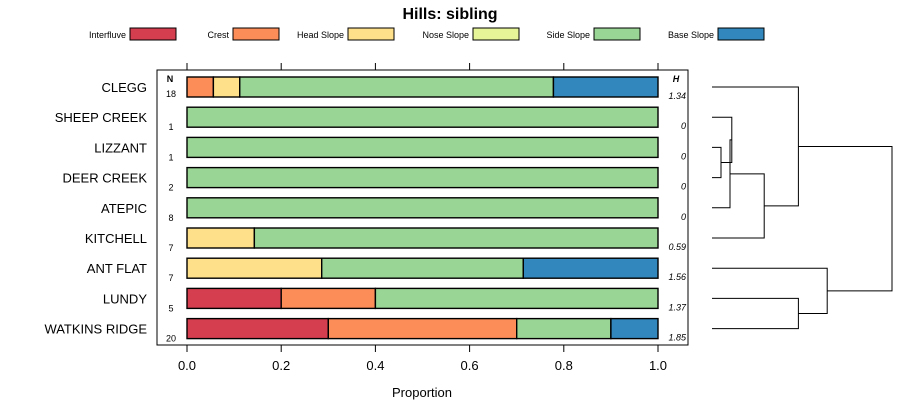 This screenshot has height=420, width=900. I want to click on h-value: 1.34, so click(677, 96).